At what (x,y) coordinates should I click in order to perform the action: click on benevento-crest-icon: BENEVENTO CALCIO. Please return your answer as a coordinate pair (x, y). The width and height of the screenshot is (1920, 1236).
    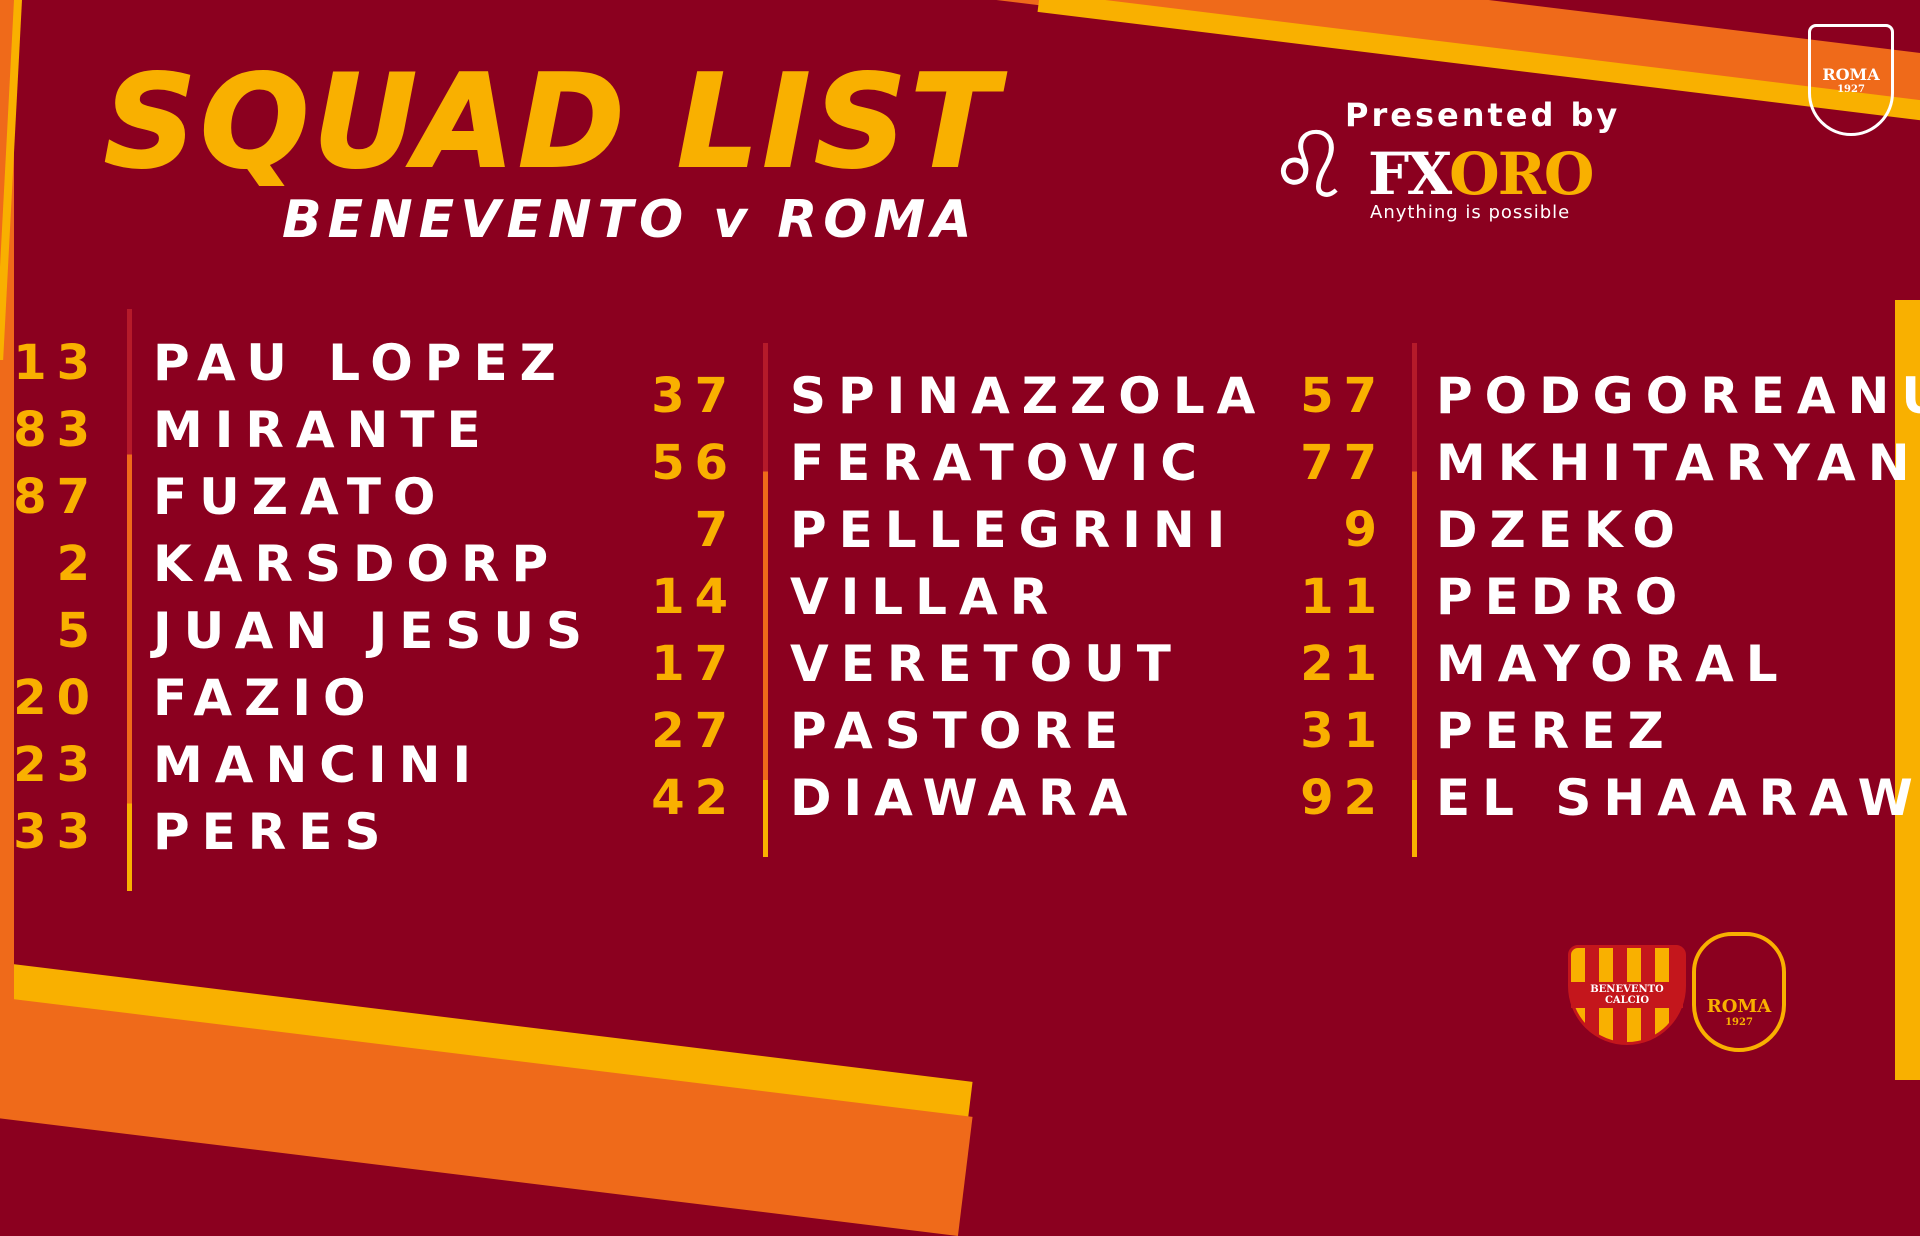
    Looking at the image, I should click on (1627, 995).